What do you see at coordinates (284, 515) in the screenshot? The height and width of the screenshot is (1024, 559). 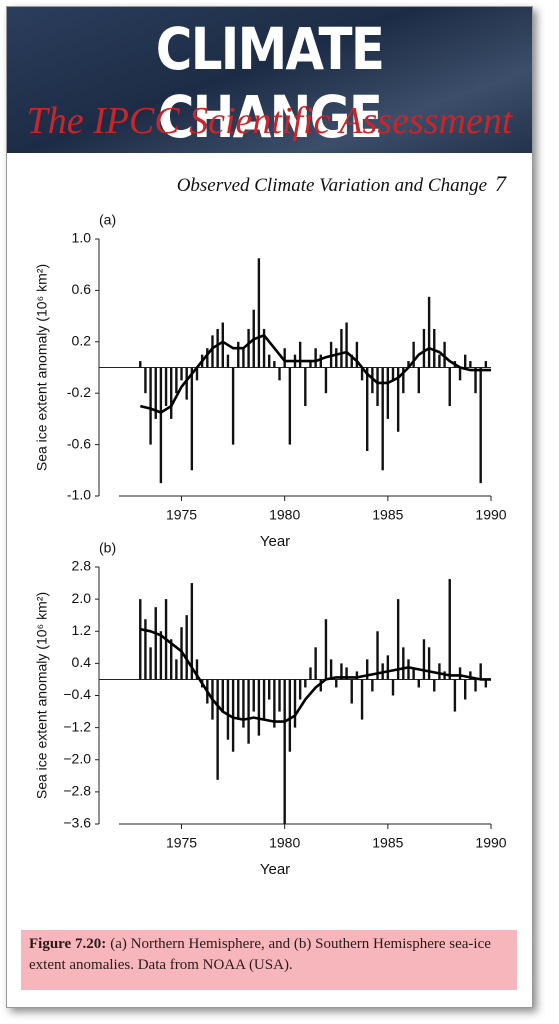 I see `x-tick-label: 1980` at bounding box center [284, 515].